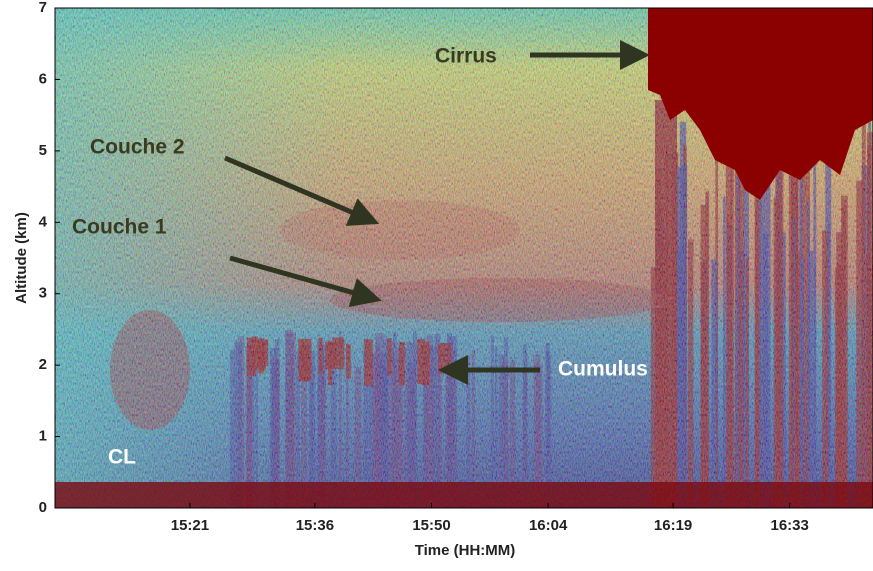 This screenshot has width=873, height=571. What do you see at coordinates (43, 150) in the screenshot?
I see `y-tick-label: 5` at bounding box center [43, 150].